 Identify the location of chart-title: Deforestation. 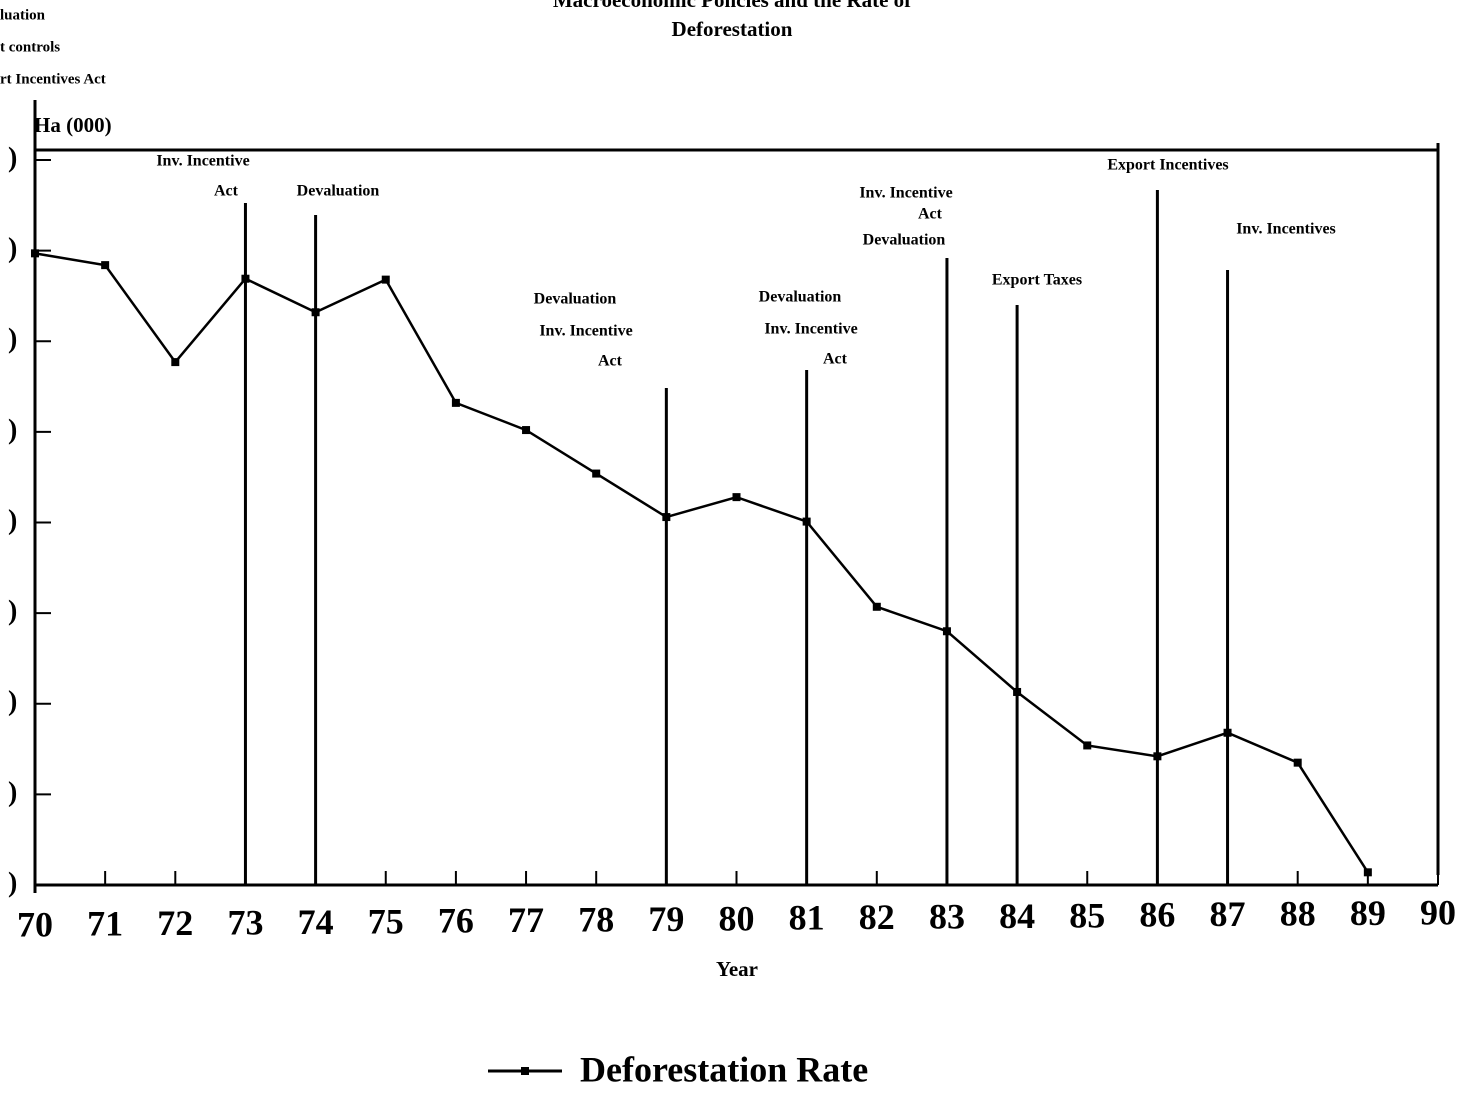
(732, 29).